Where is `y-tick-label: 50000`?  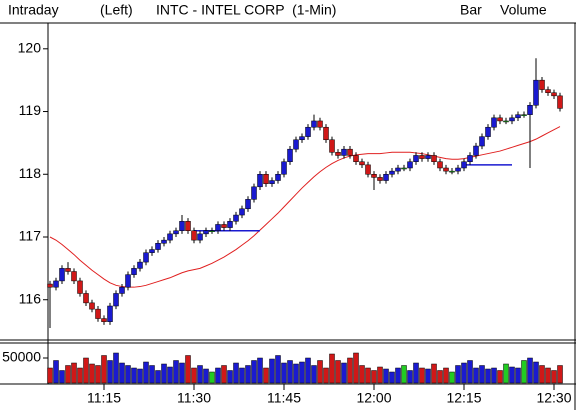
y-tick-label: 50000 is located at coordinates (21, 357).